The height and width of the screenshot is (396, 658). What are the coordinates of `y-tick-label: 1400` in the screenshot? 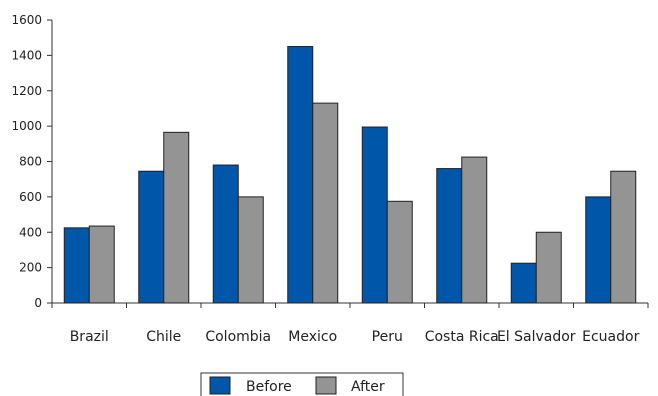 It's located at (26, 55).